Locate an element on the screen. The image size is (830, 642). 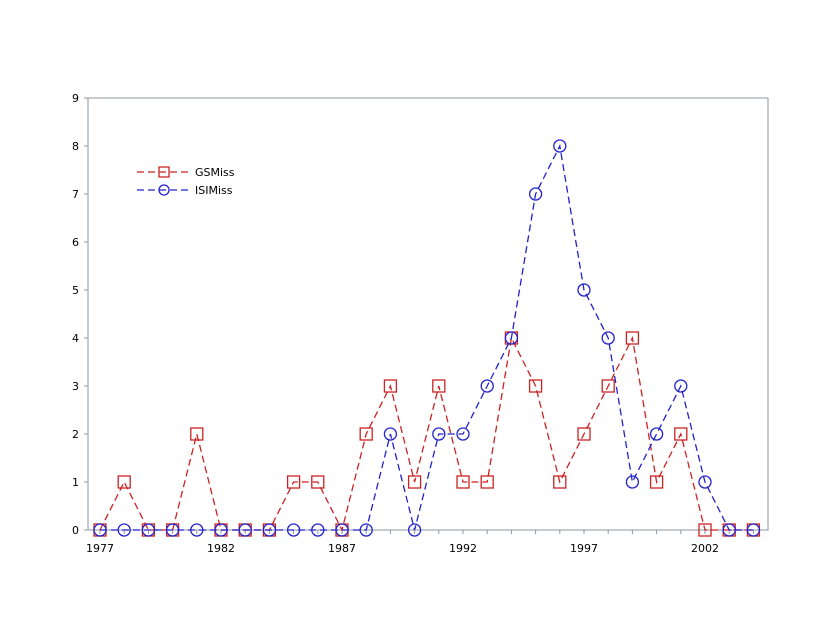
x-tick-label: 1992 is located at coordinates (463, 548).